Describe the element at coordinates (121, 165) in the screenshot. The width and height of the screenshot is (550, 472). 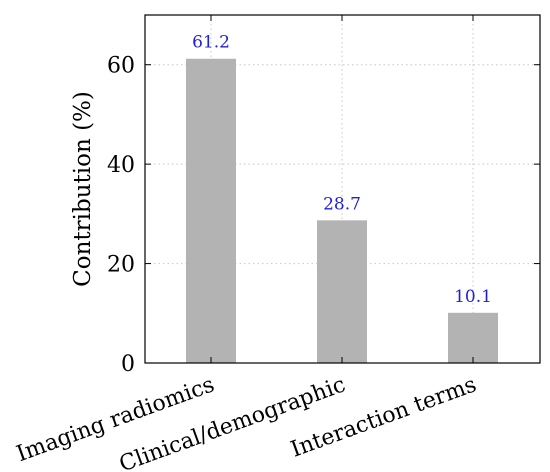
I see `y-tick-label: 40` at that location.